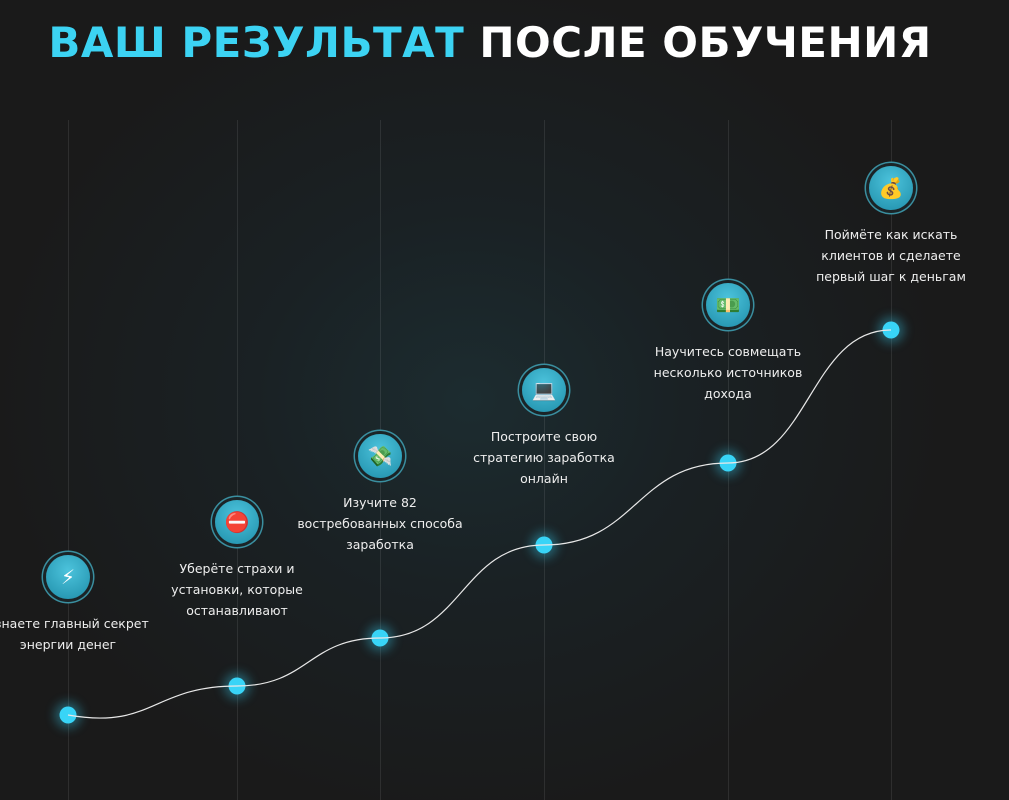 This screenshot has height=800, width=1009. I want to click on money-bag-icon: 💰, so click(891, 188).